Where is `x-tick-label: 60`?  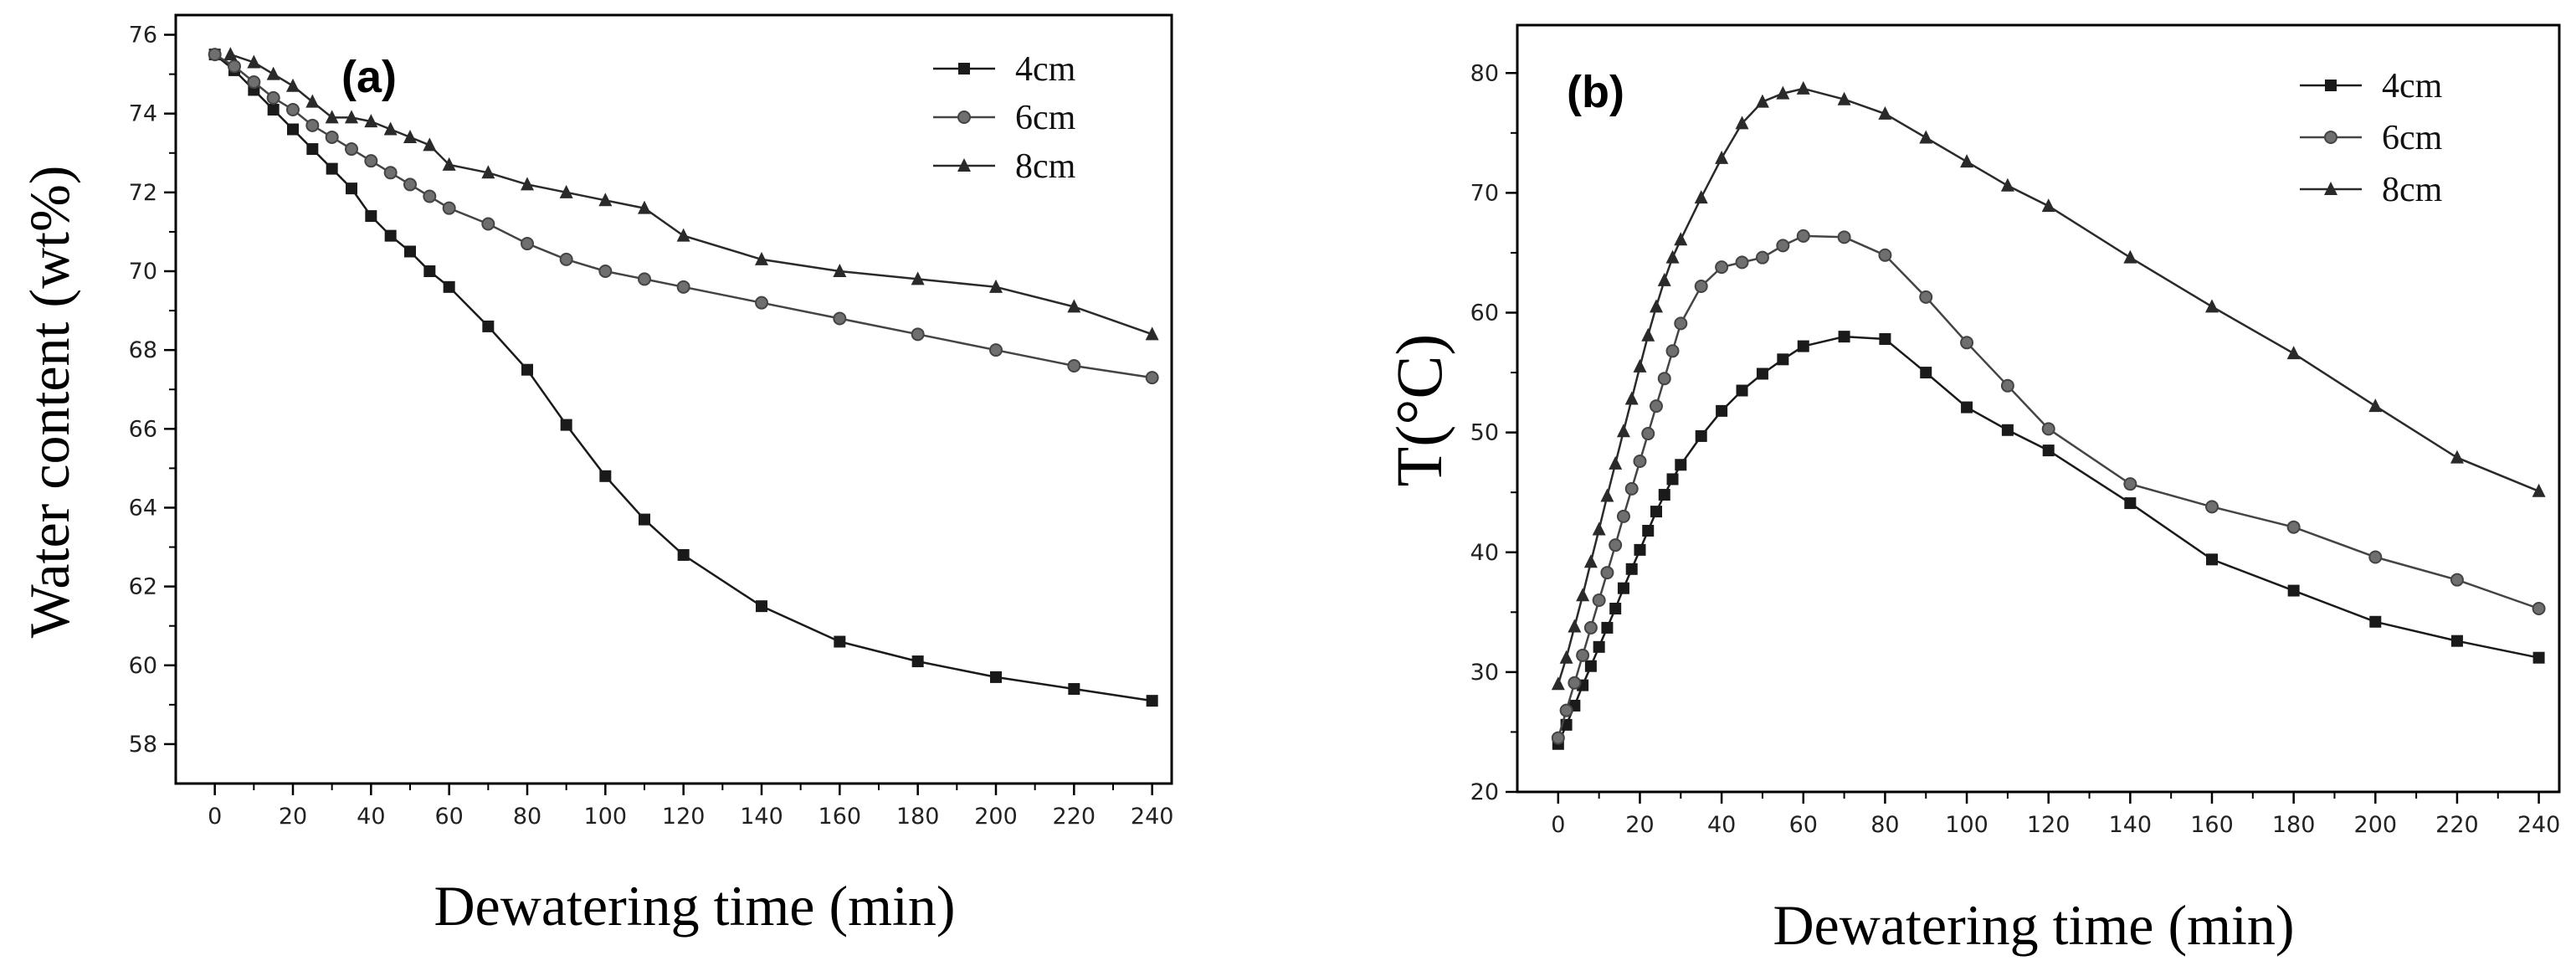
x-tick-label: 60 is located at coordinates (448, 817).